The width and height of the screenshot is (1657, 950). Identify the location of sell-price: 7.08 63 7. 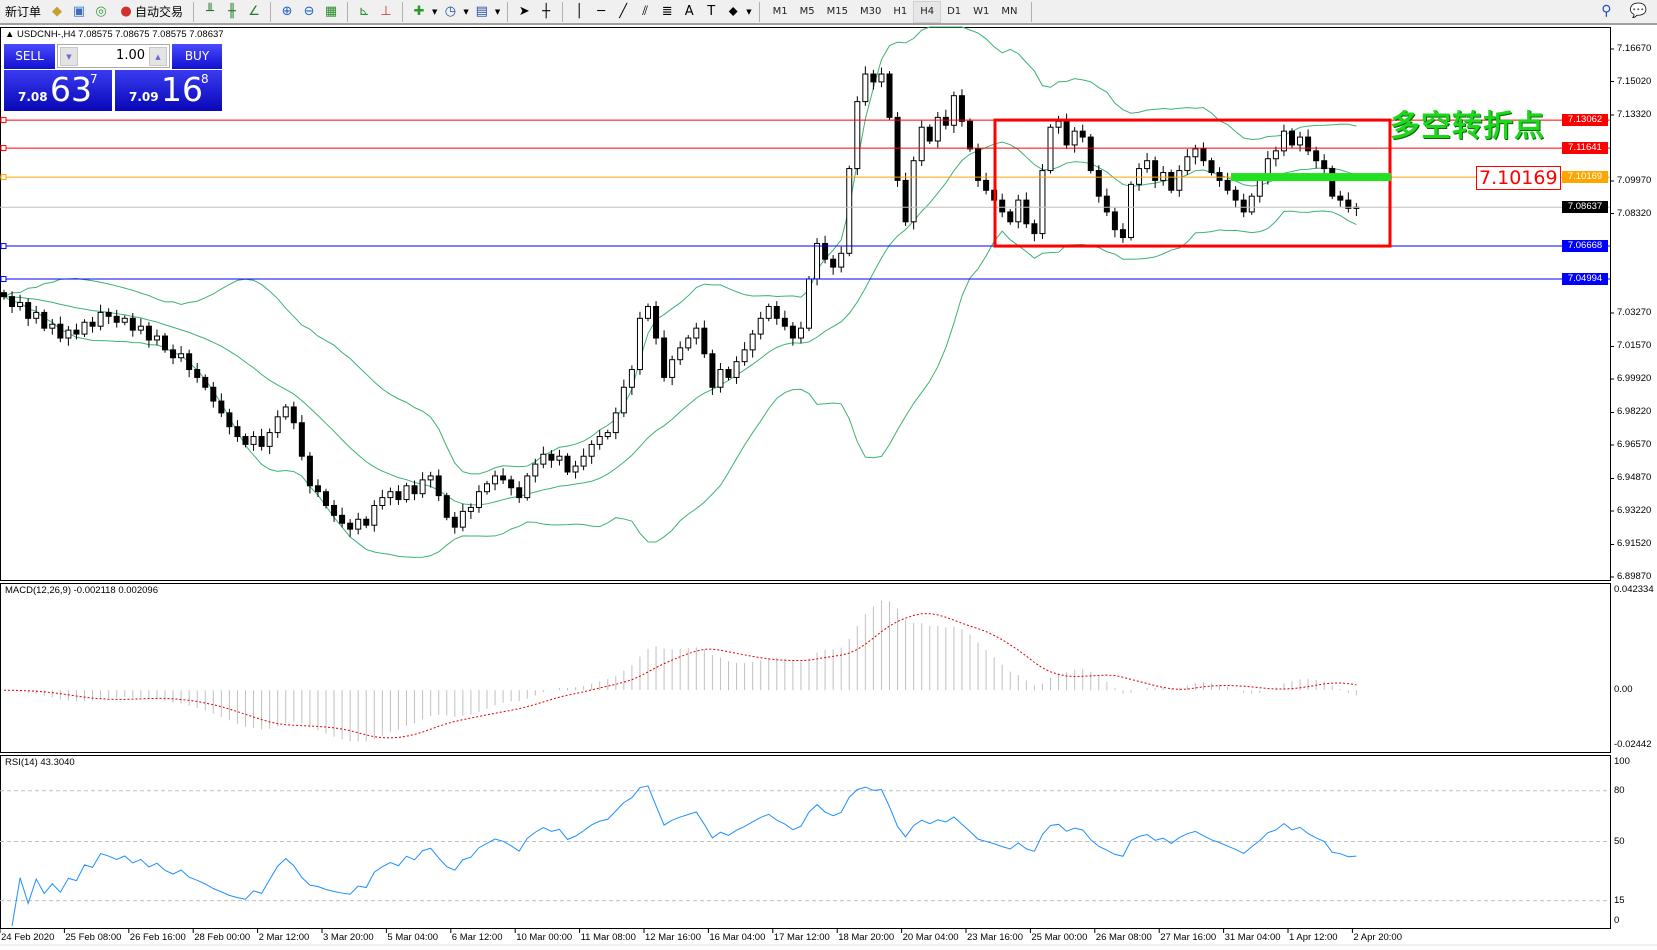
(58, 90).